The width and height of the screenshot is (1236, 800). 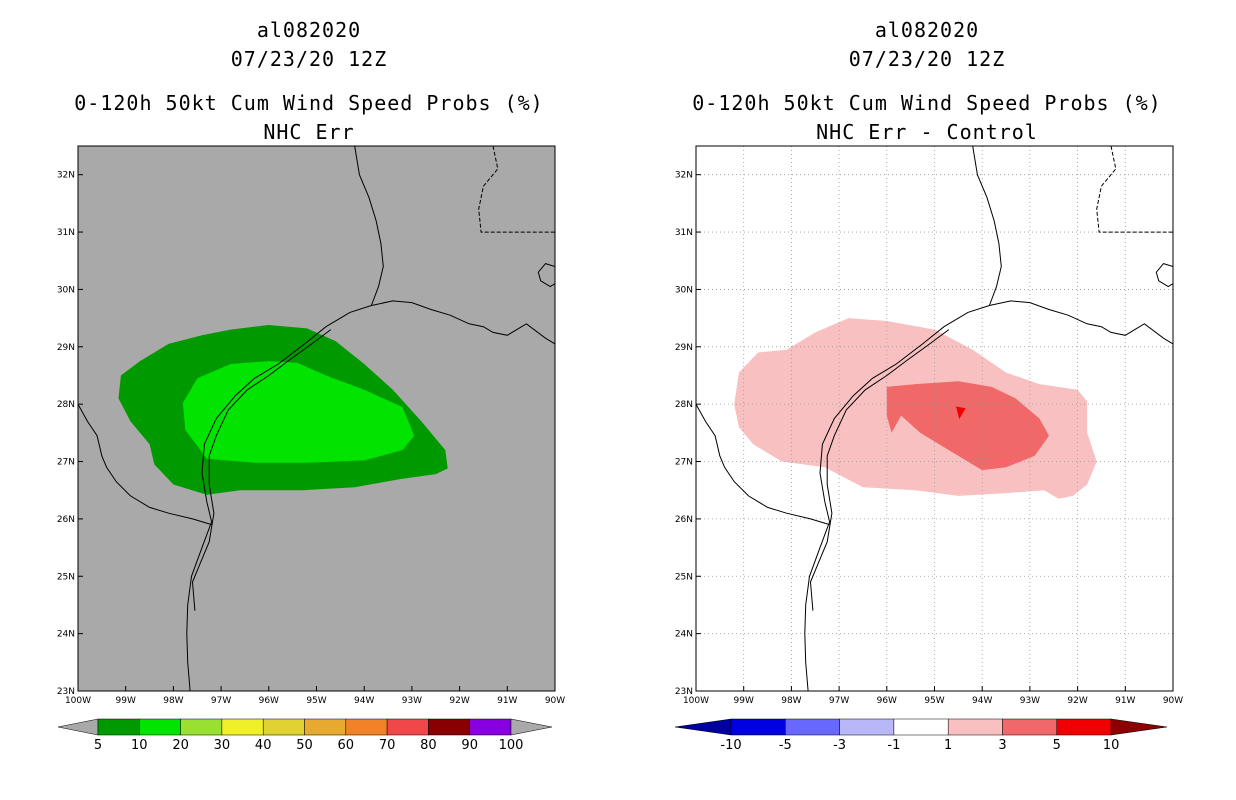 I want to click on colorbar-label: 40, so click(x=263, y=745).